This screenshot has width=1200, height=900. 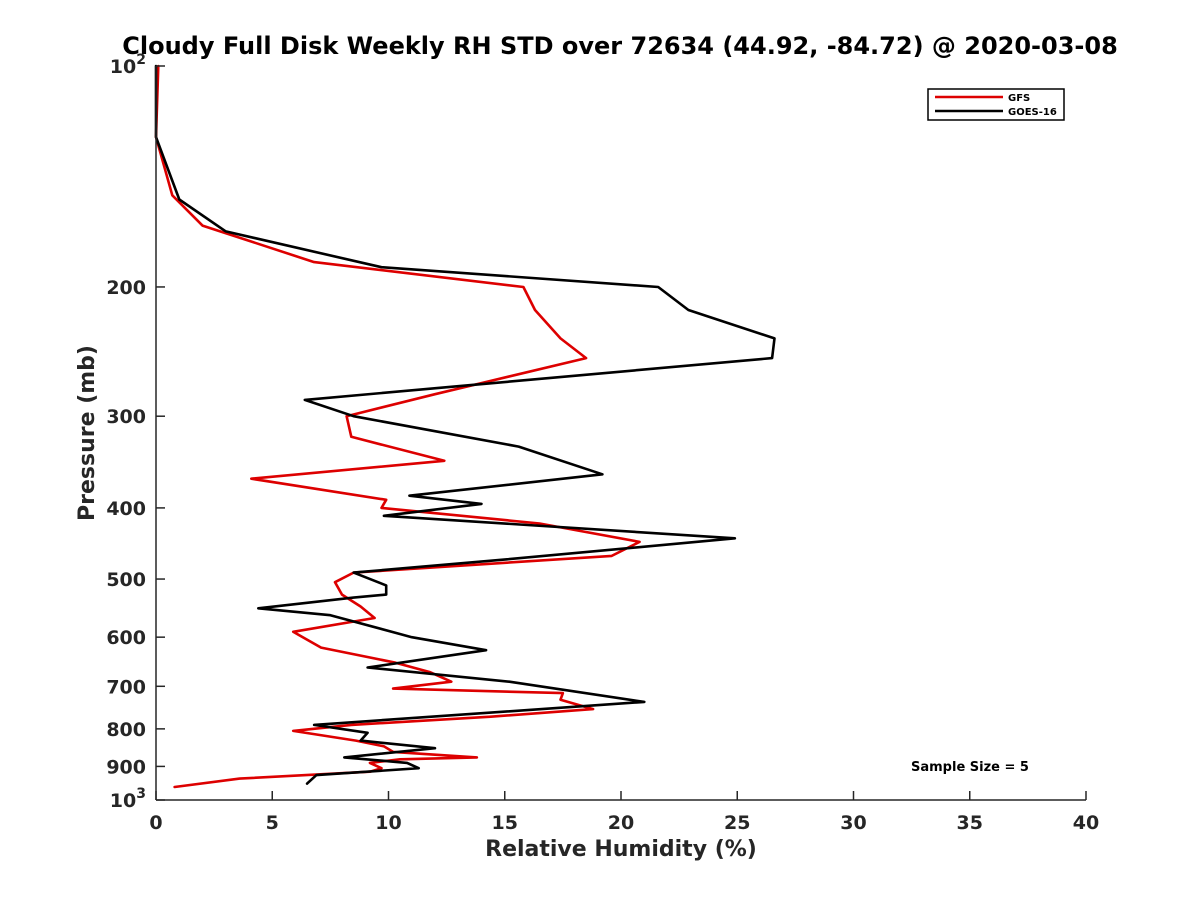 I want to click on y-ticks: 10² 200 300 400 500 600 700 800 900 10³, so click(x=135, y=432).